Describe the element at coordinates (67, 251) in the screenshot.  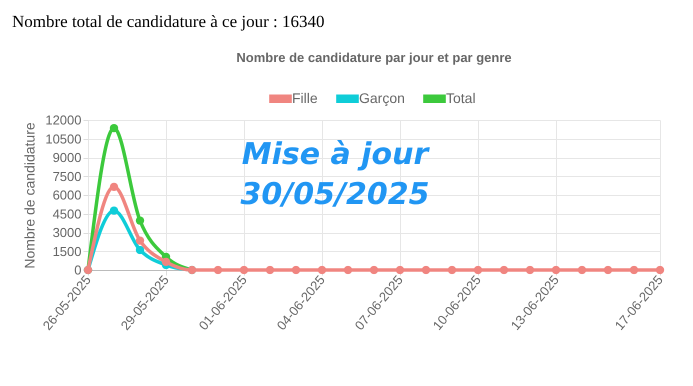
I see `y-tick-label: 1500` at that location.